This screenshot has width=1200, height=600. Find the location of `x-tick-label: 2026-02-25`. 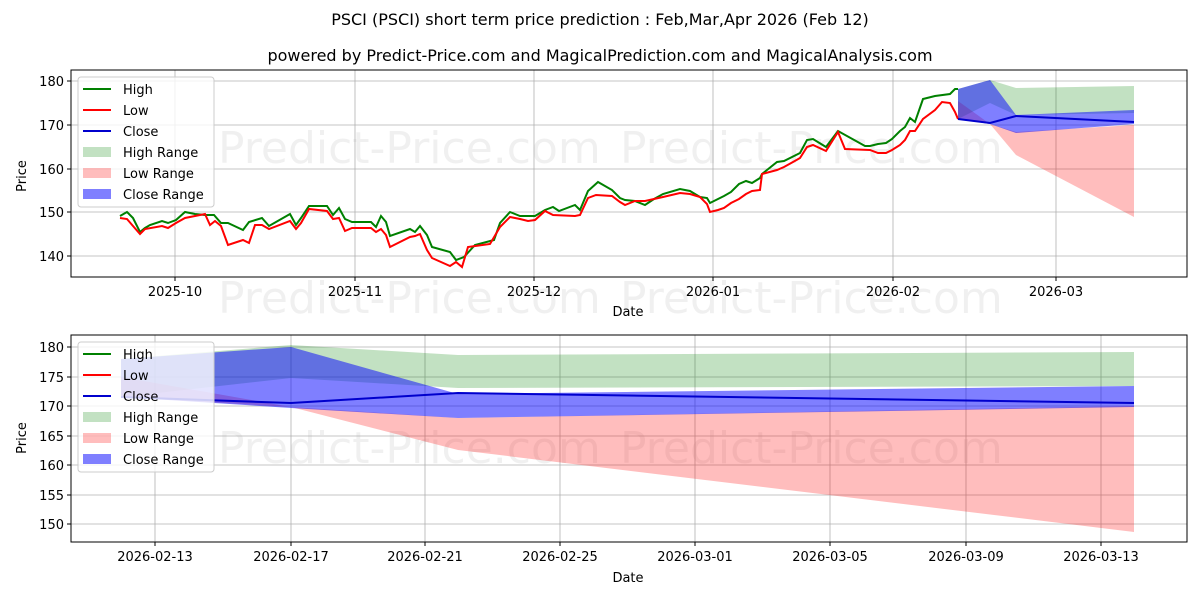

x-tick-label: 2026-02-25 is located at coordinates (560, 557).